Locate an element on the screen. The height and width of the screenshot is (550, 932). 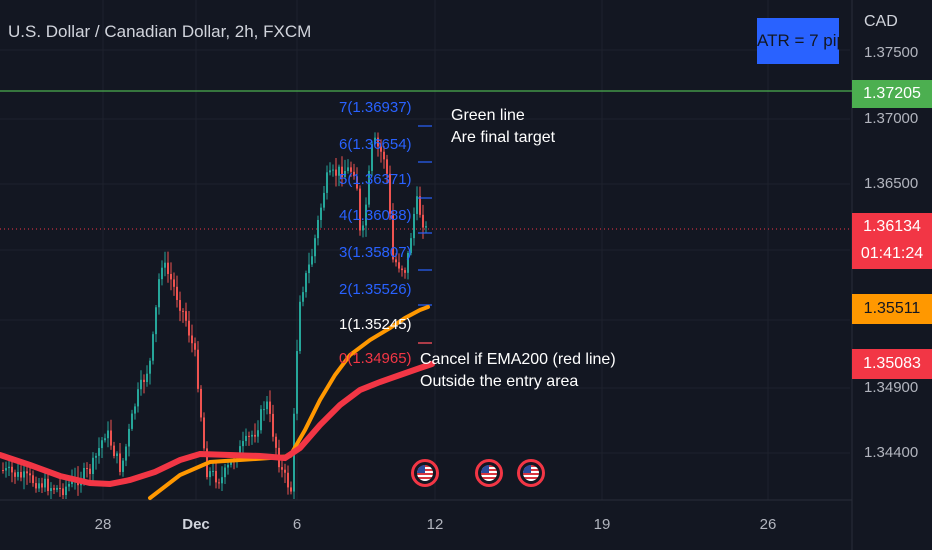
fib-level-label: 6(1.36654) is located at coordinates (375, 144).